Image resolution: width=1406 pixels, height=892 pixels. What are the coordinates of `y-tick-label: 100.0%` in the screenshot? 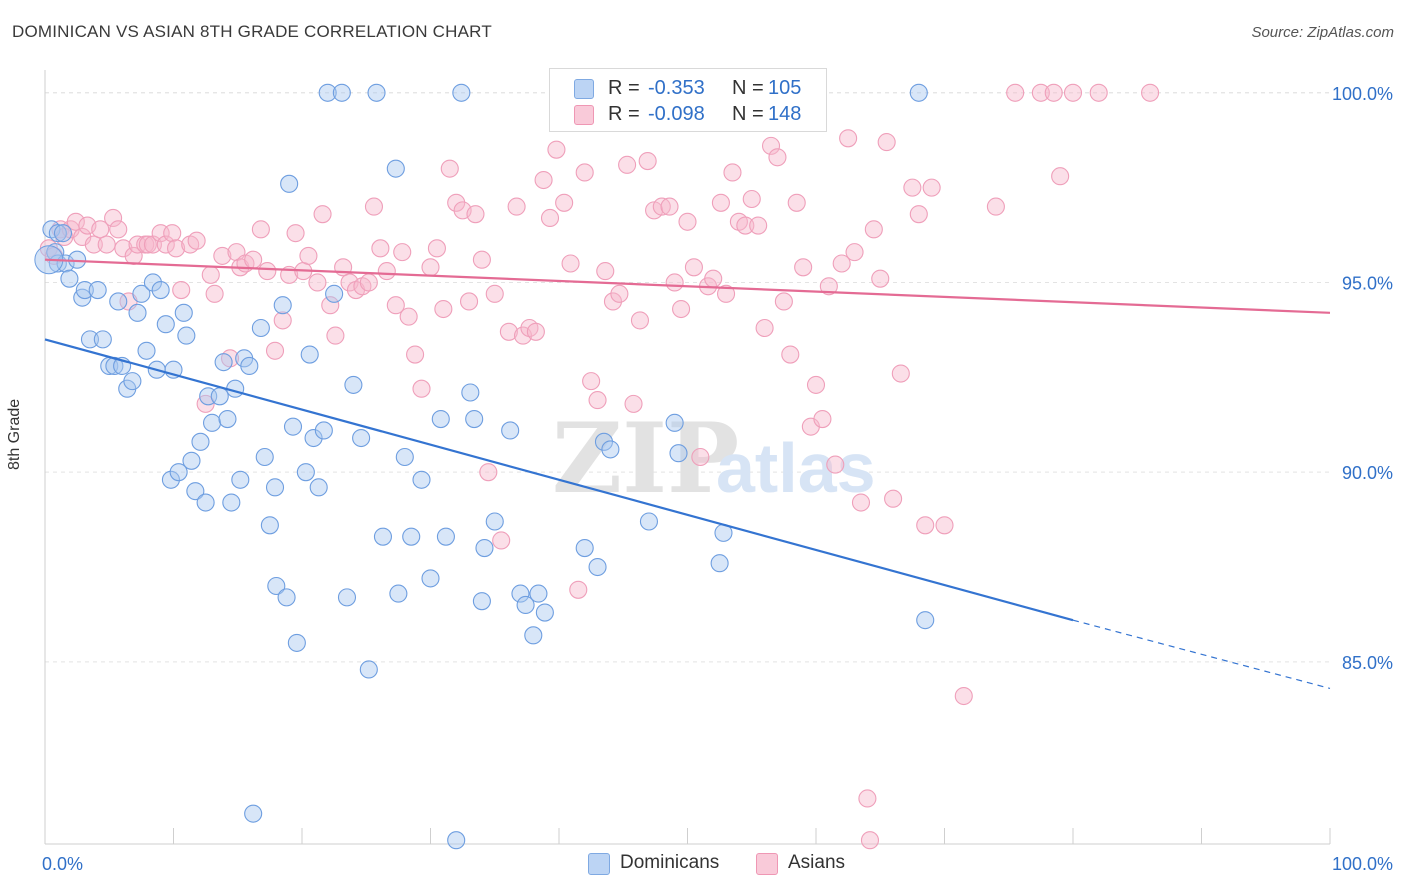 It's located at (1362, 94).